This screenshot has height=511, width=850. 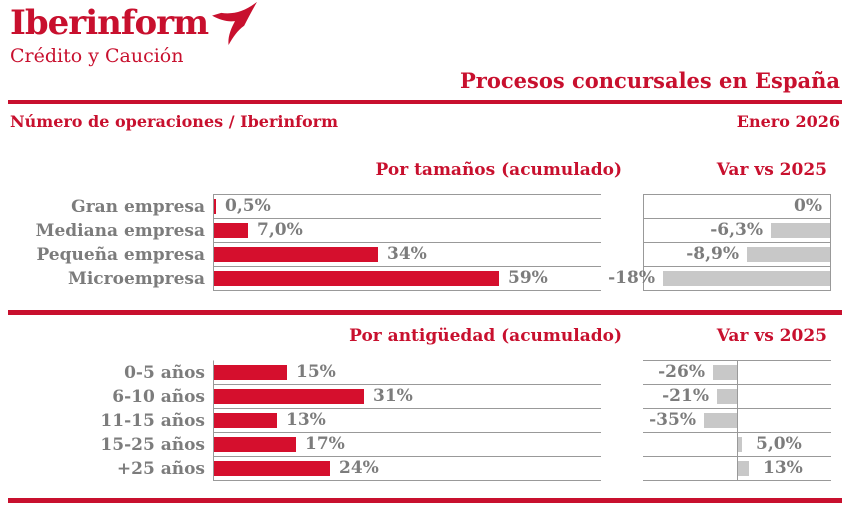 I want to click on bar-row: 15%, so click(x=407, y=373).